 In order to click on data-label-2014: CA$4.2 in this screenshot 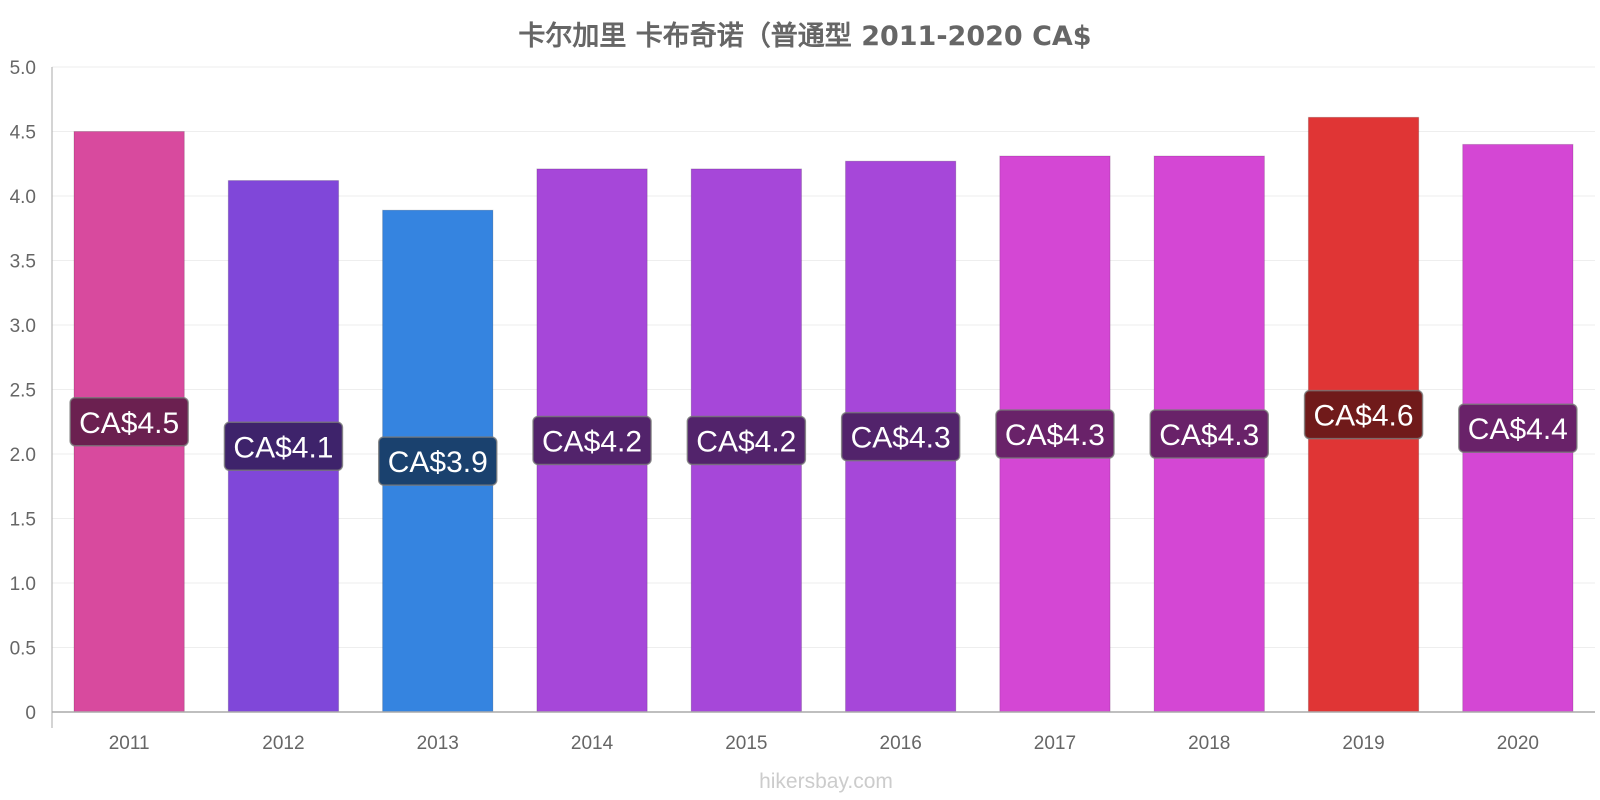, I will do `click(592, 441)`.